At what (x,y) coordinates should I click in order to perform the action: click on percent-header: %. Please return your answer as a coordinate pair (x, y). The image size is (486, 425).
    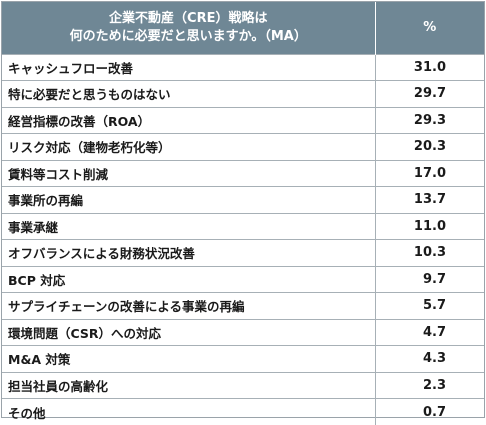
    Looking at the image, I should click on (429, 28).